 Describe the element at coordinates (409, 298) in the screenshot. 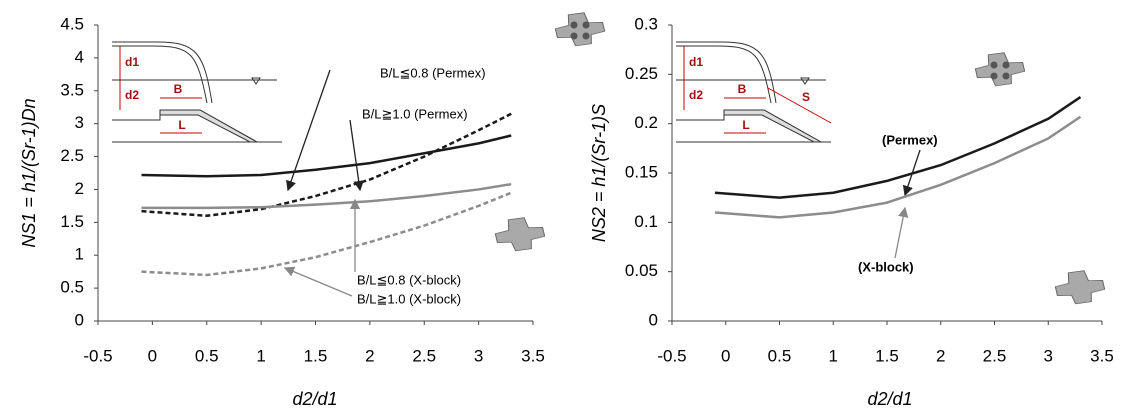

I see `series-label: B/L≧1.0 (X-block)` at that location.